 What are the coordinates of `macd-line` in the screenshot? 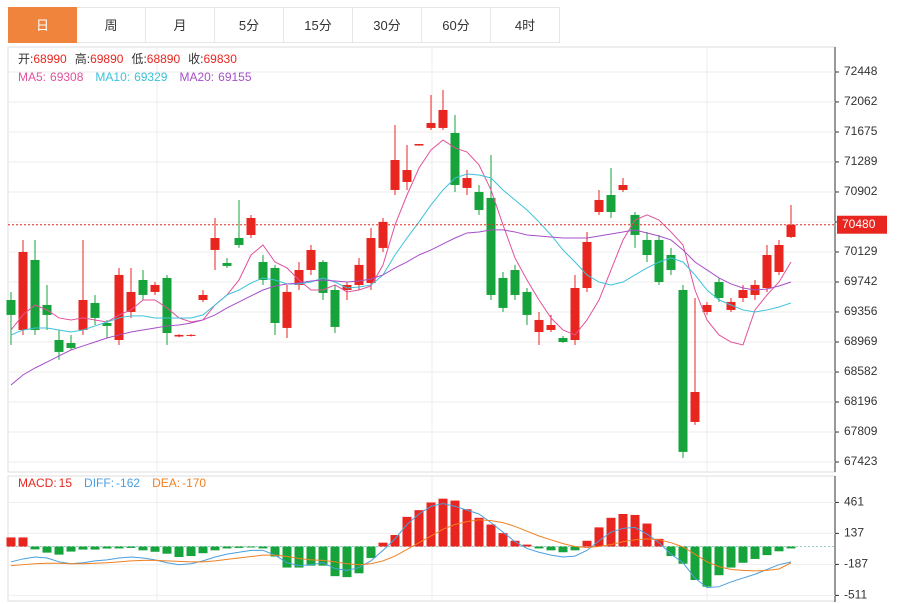 It's located at (401, 545).